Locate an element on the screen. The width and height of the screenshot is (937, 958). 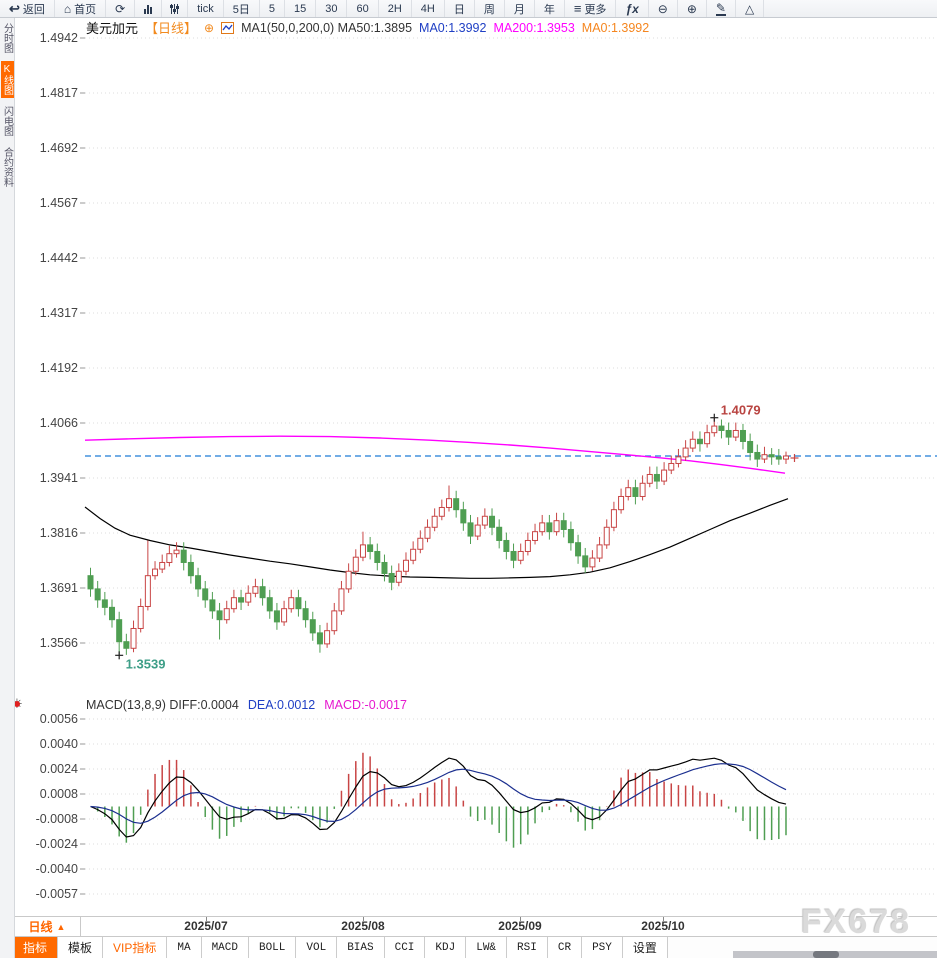
toolbar-chart-type-button is located at coordinates (149, 8).